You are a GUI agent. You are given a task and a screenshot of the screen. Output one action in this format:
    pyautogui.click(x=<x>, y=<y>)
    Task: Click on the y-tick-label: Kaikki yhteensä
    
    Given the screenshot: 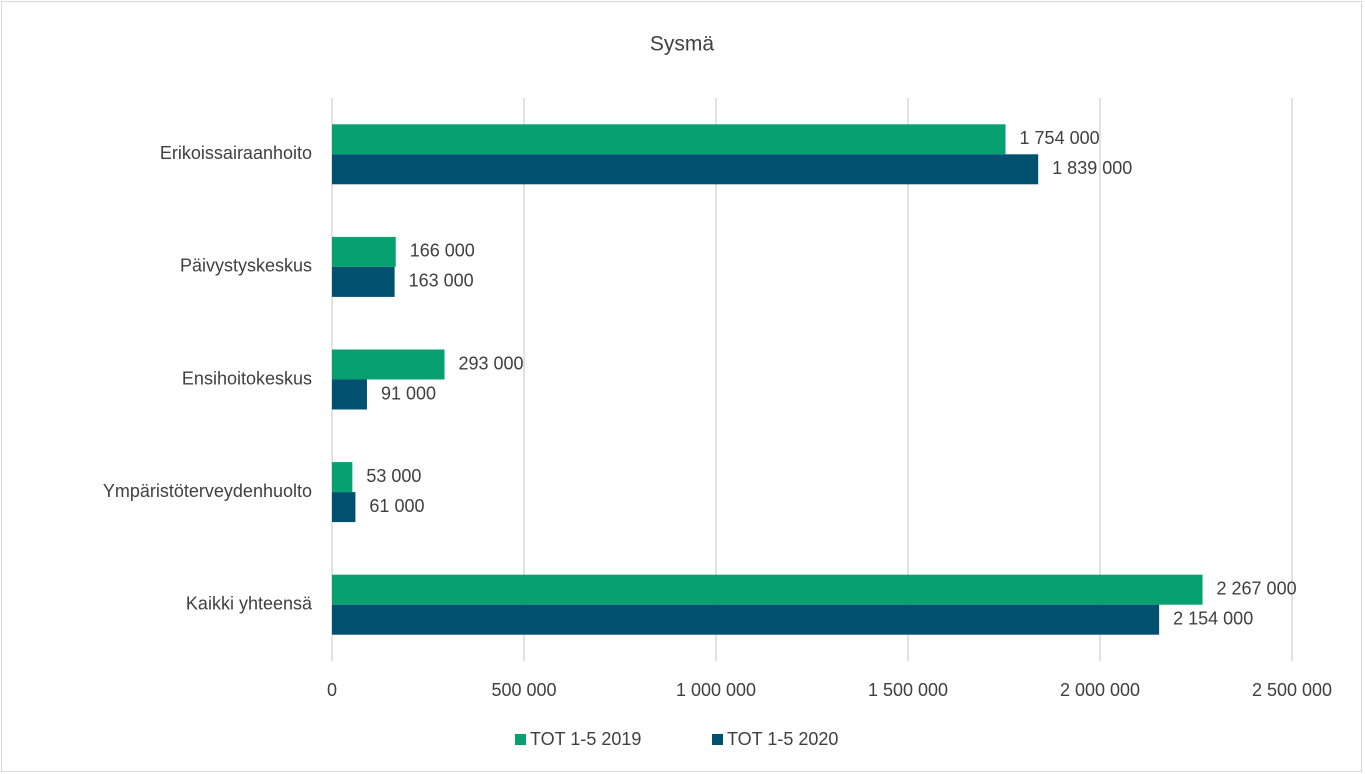 What is the action you would take?
    pyautogui.click(x=249, y=603)
    